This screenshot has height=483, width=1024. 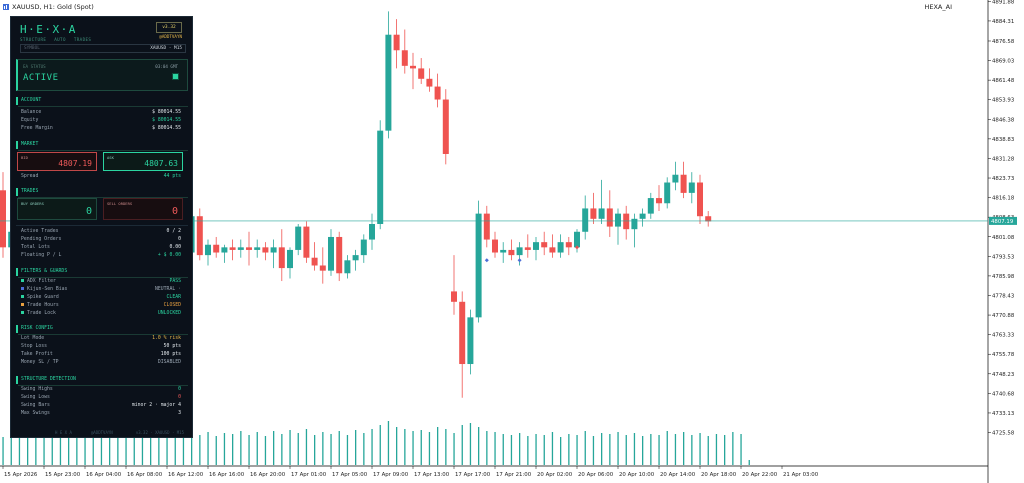 I want to click on footer-right: v3.32 · XAUUSD · M15, so click(x=159, y=432).